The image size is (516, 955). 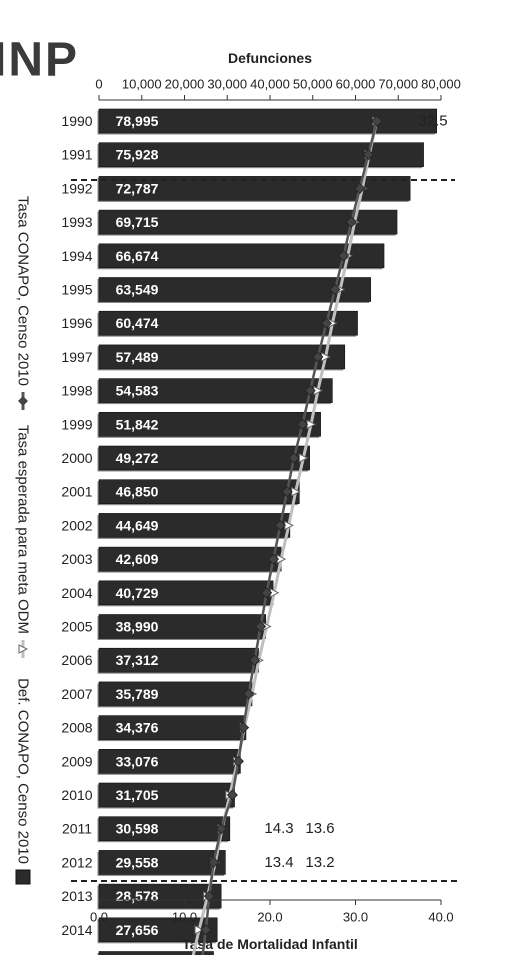 What do you see at coordinates (441, 84) in the screenshot?
I see `deaths-tick-label: 80,000` at bounding box center [441, 84].